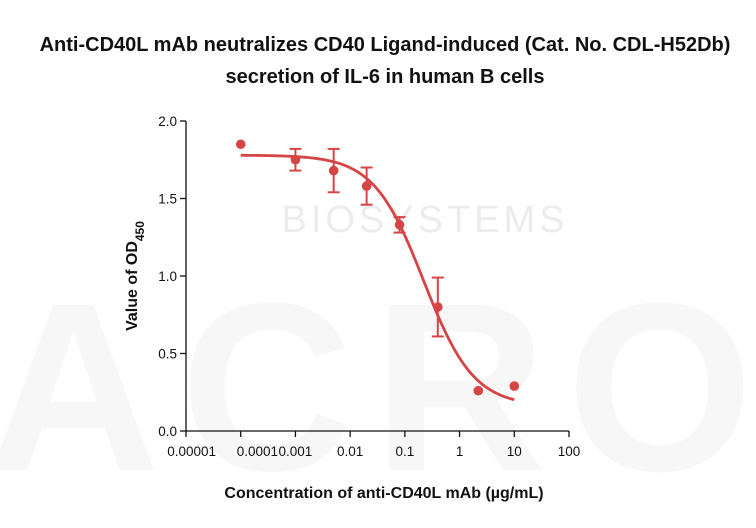 This screenshot has height=528, width=756. Describe the element at coordinates (385, 77) in the screenshot. I see `chart-subtitle: secretion of IL-6 in human B cells` at that location.